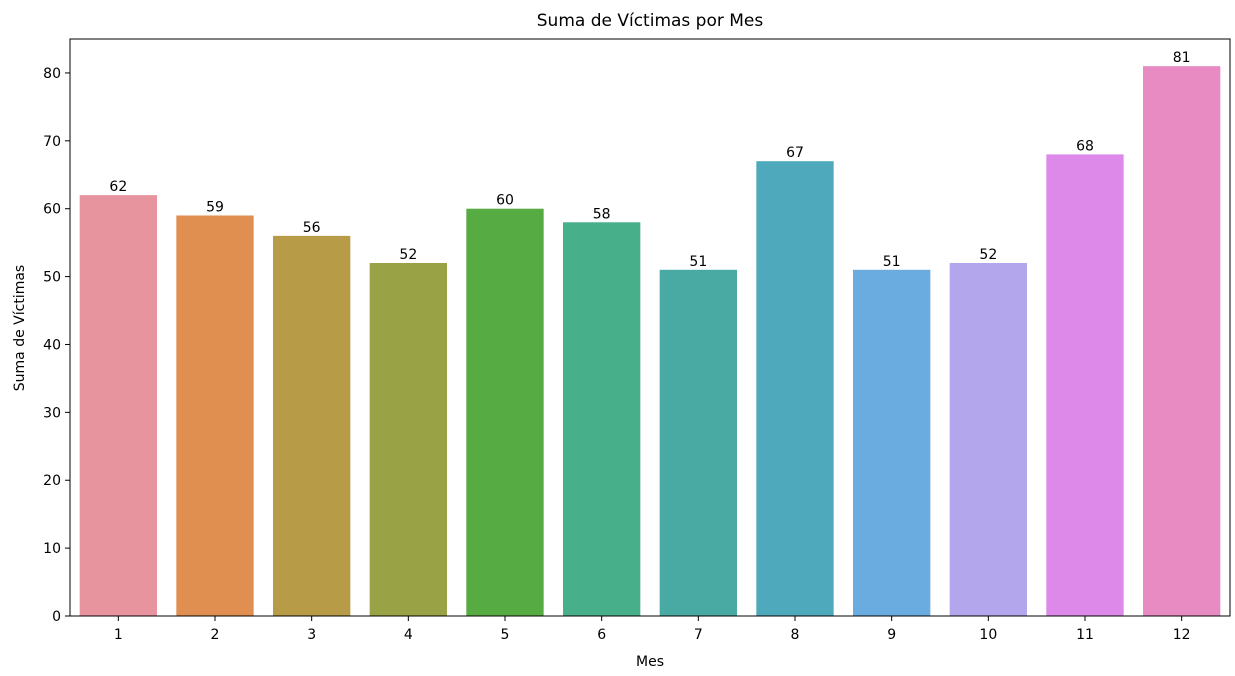 This screenshot has width=1235, height=676. I want to click on y-tick-label-70: 70, so click(52, 142).